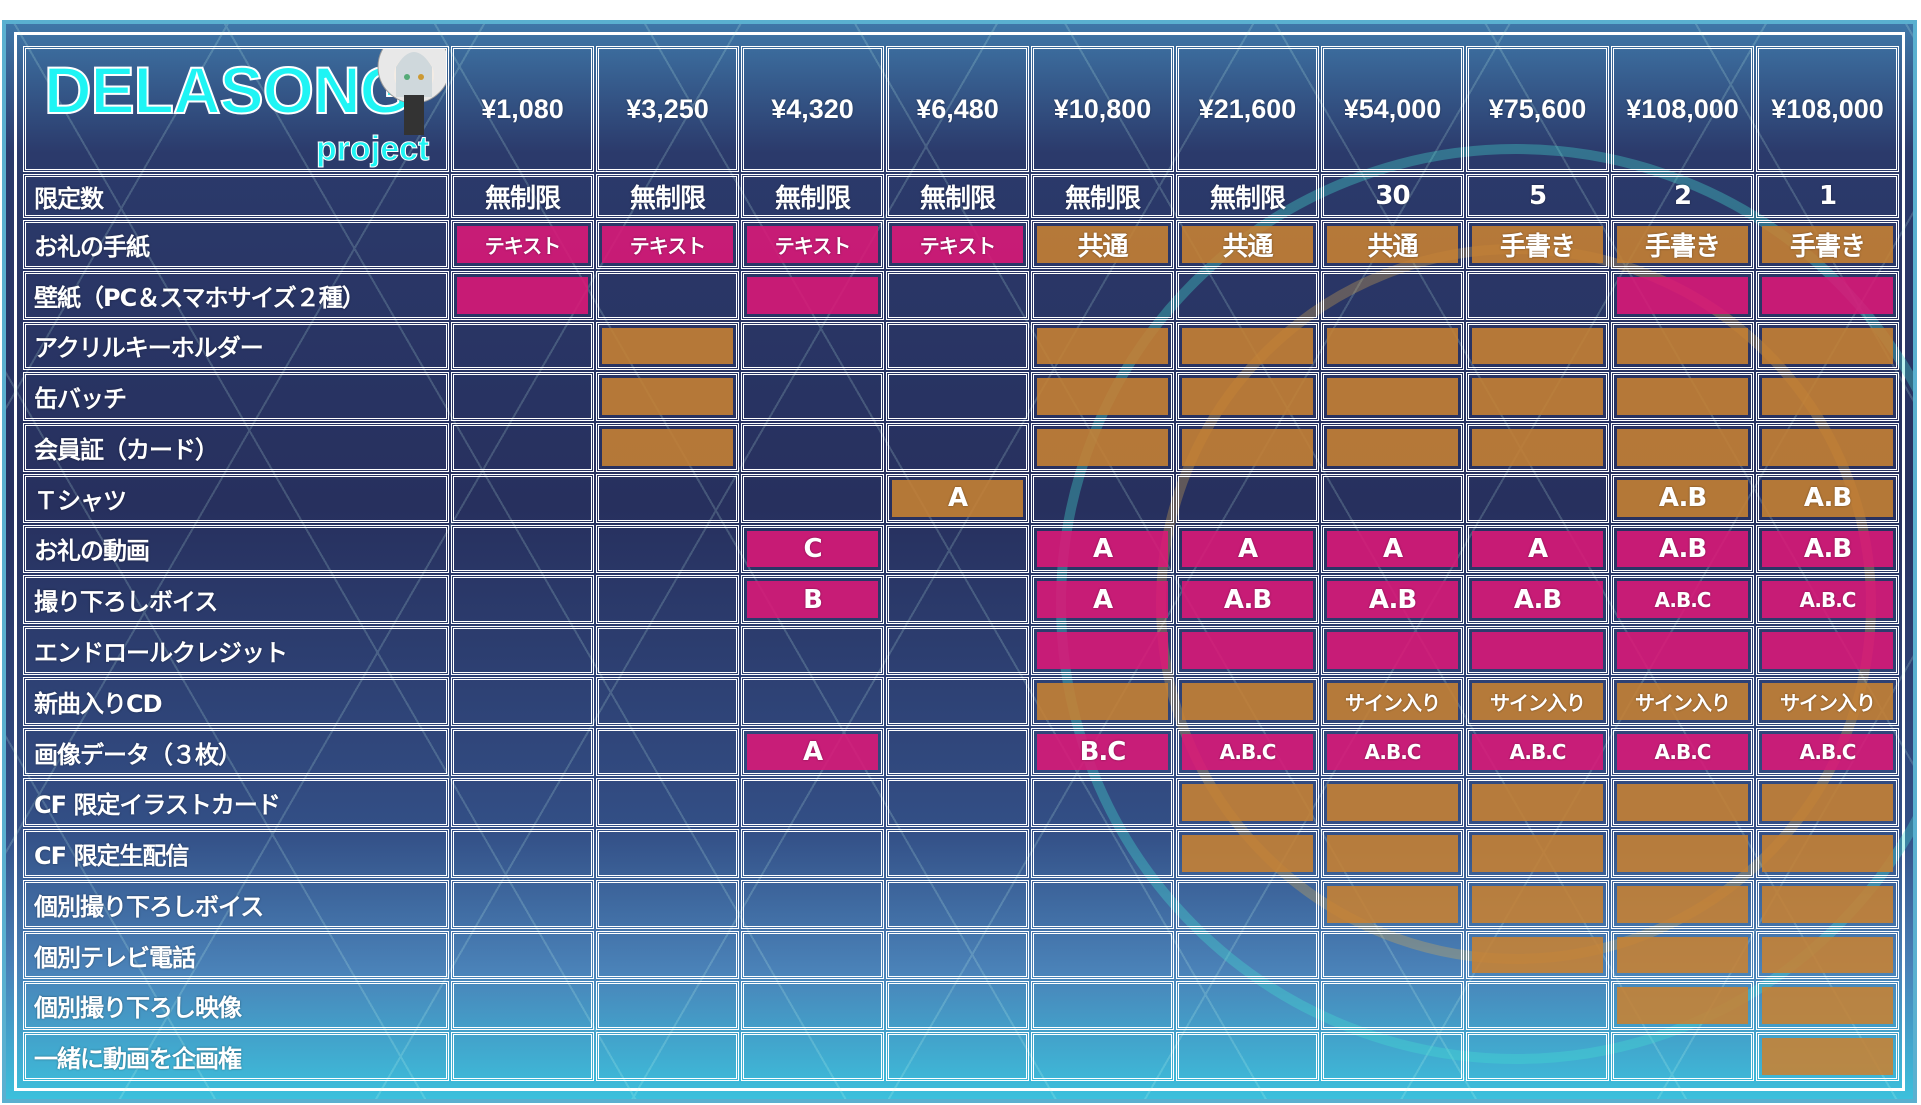  I want to click on cell-text: 個別撮り下ろしボイス, so click(149, 906).